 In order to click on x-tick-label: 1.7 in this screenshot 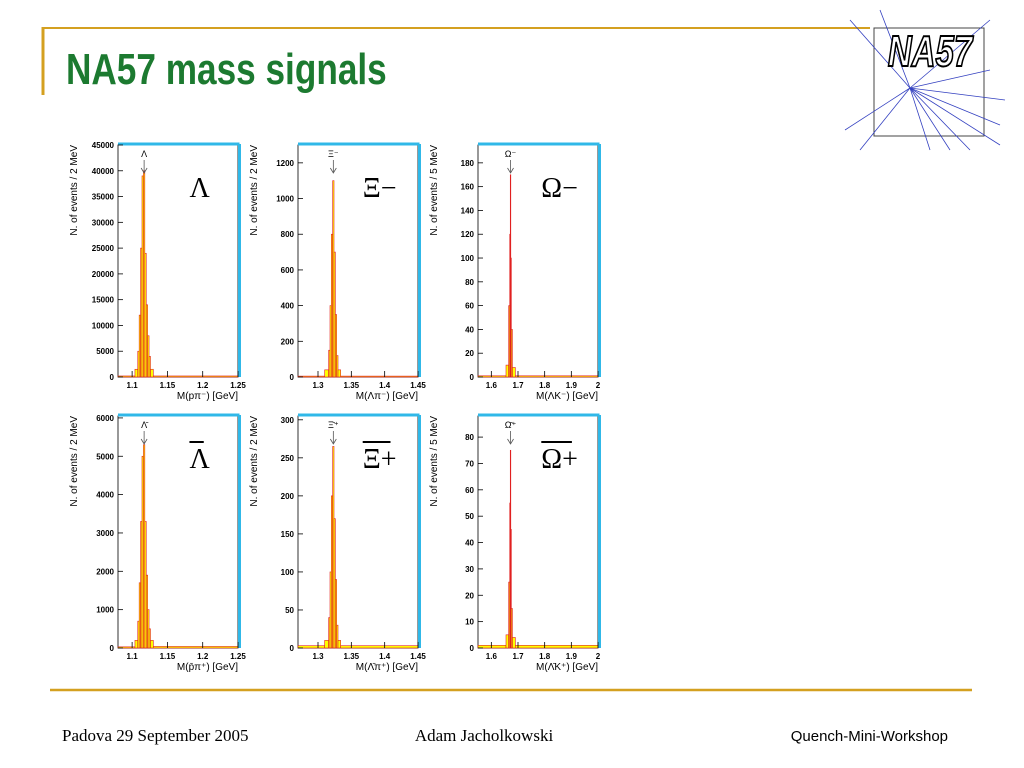, I will do `click(518, 656)`.